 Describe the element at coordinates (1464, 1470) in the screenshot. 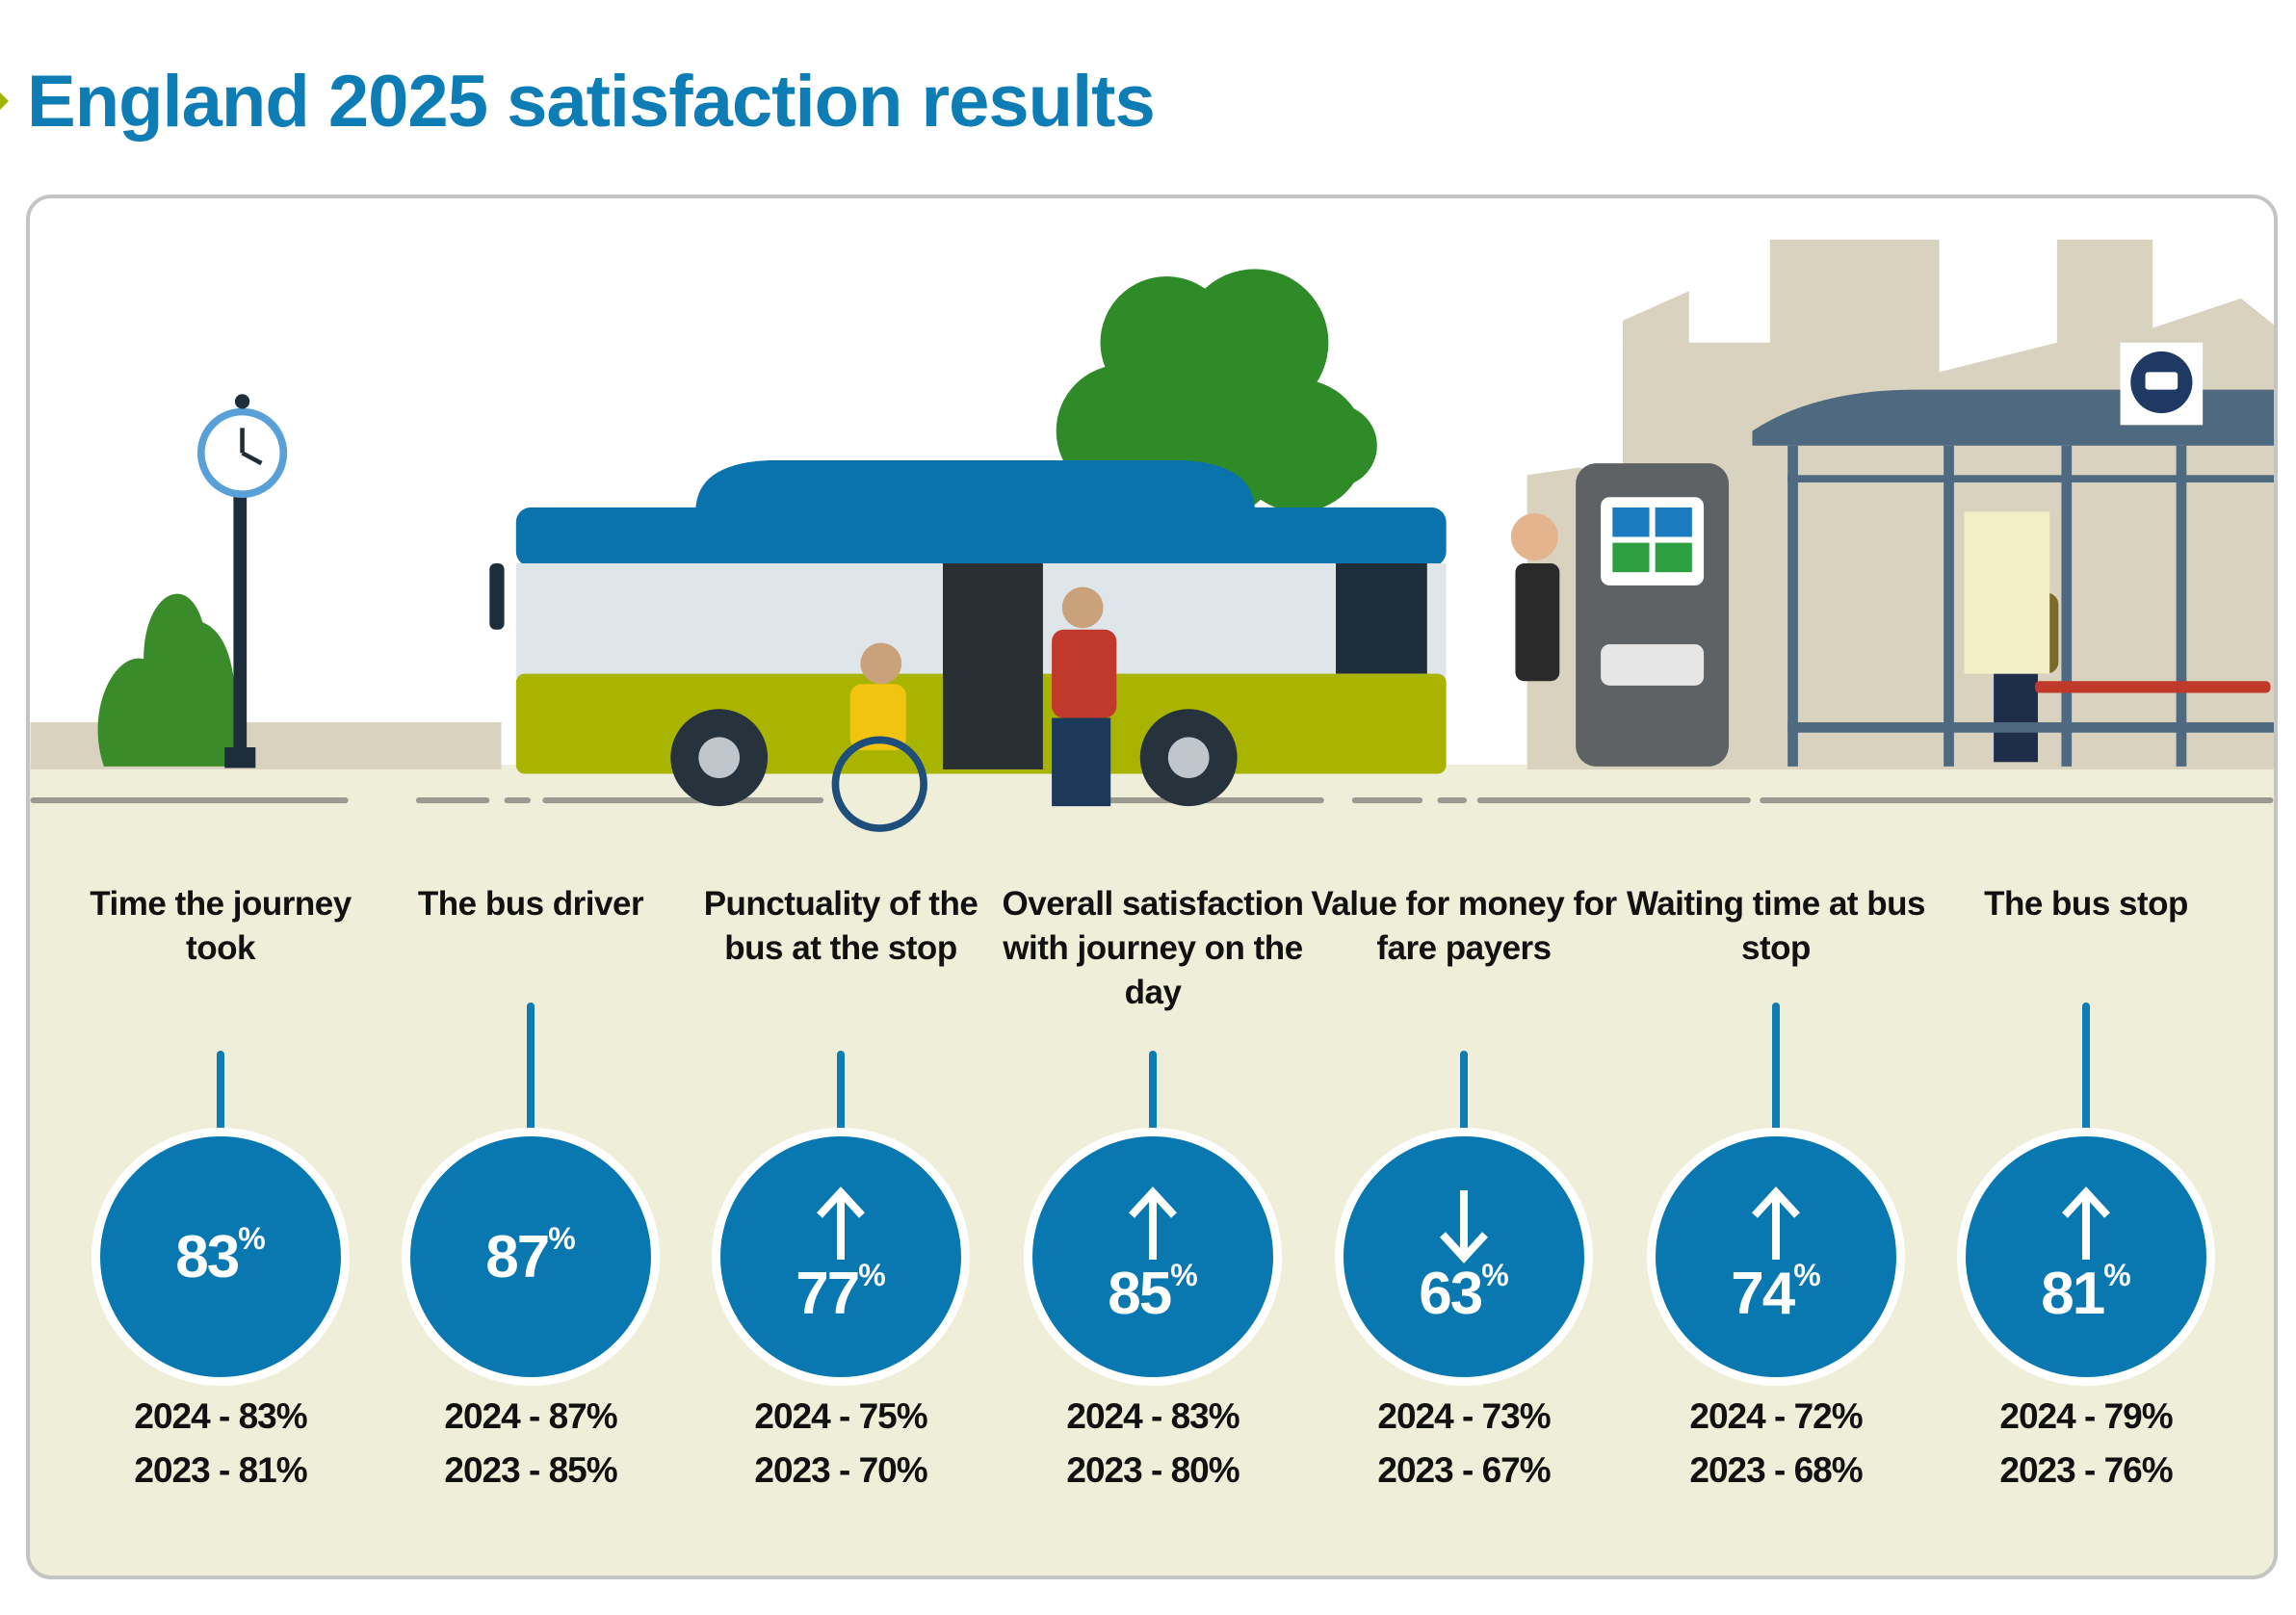

I see `result-2023: 2023 - 67%` at that location.